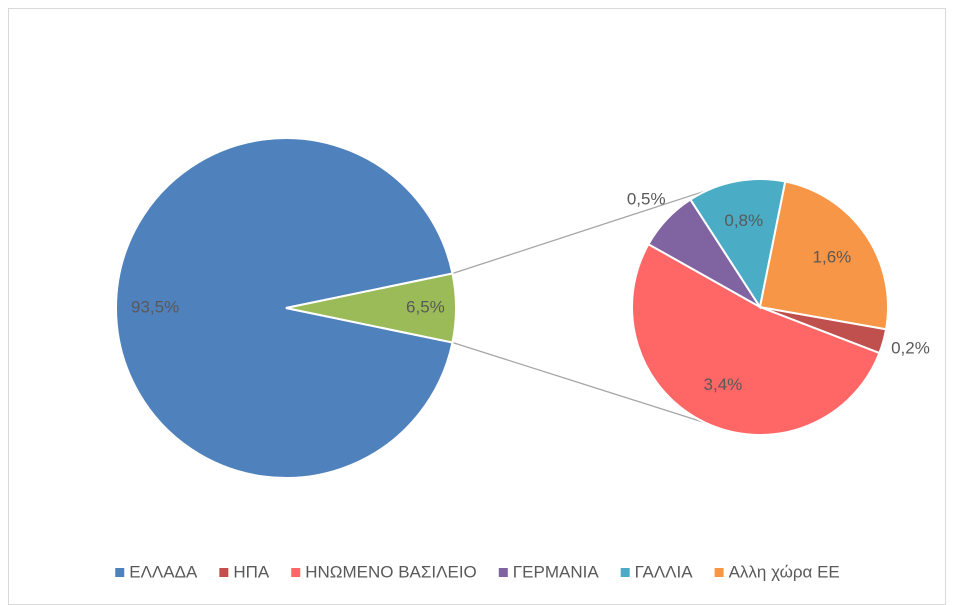 This screenshot has width=955, height=605. I want to click on data-label: 1,6%, so click(832, 256).